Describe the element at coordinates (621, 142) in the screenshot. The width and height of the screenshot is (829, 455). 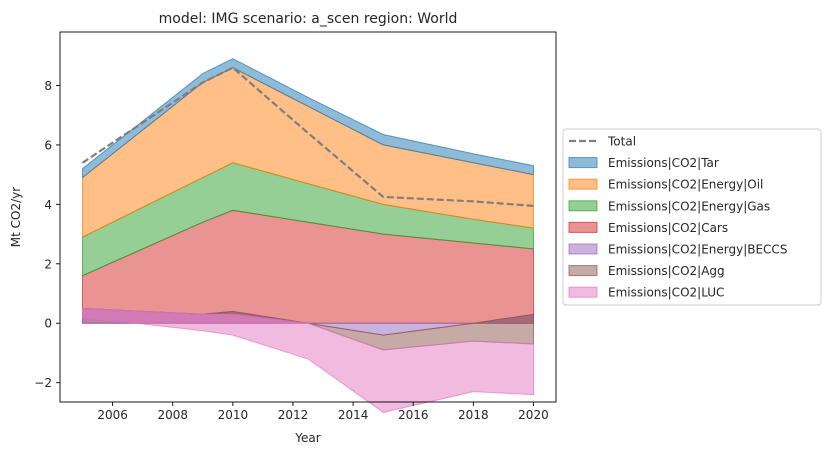
I see `legend-label: Total` at that location.